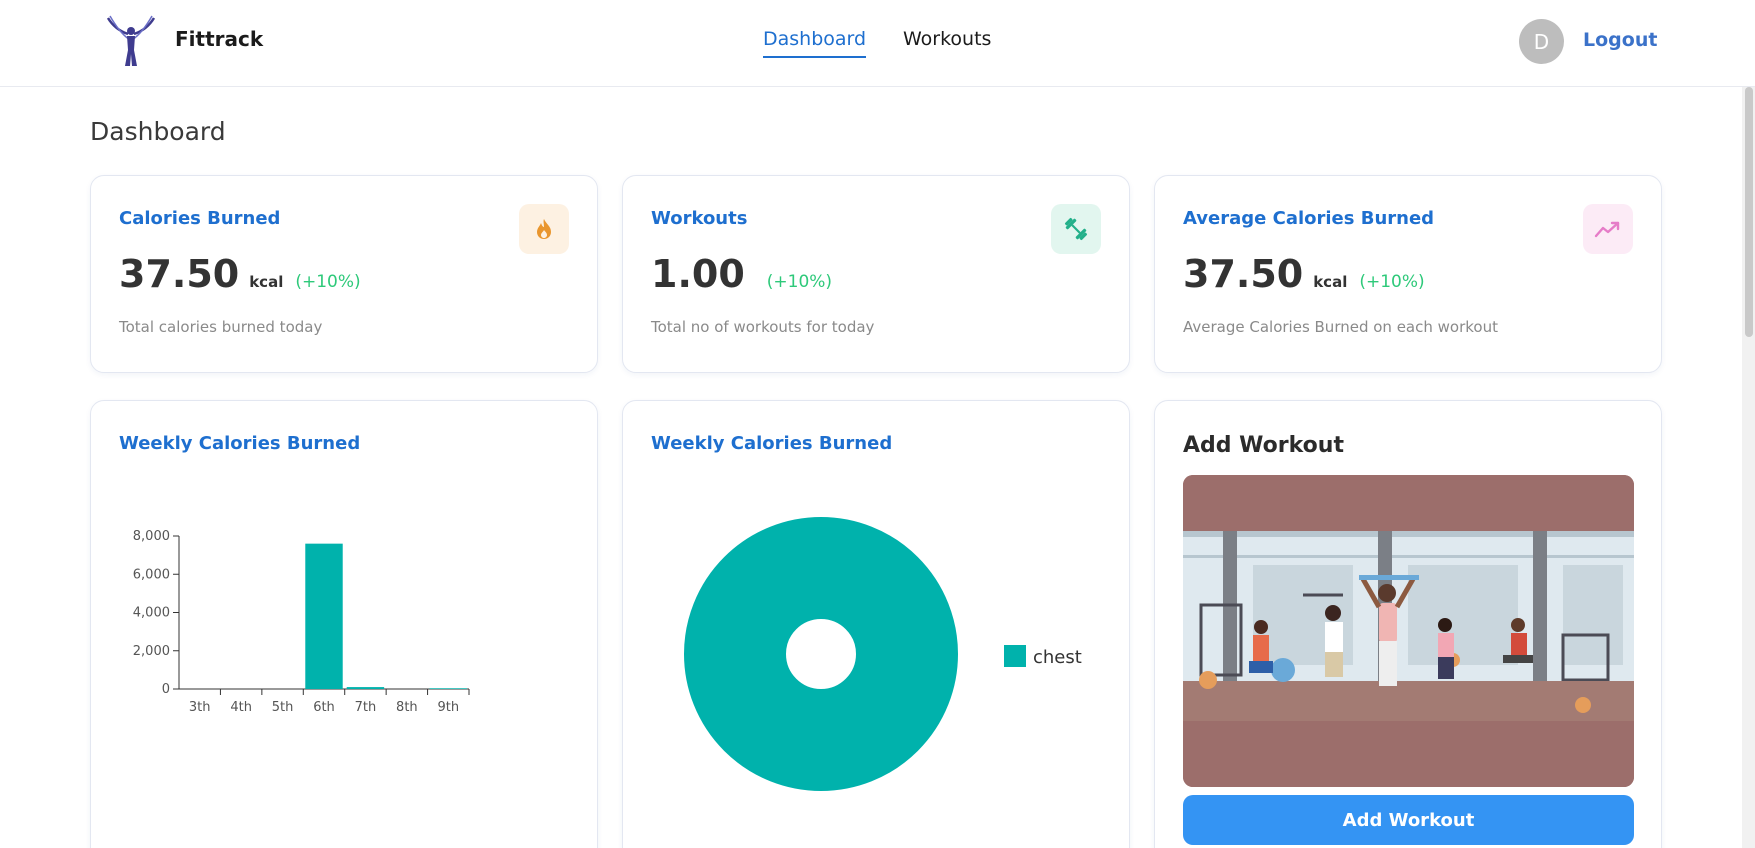 Image resolution: width=1755 pixels, height=848 pixels. Describe the element at coordinates (877, 43) in the screenshot. I see `navbar: Fittrack Dashboard Workouts D Logout` at that location.